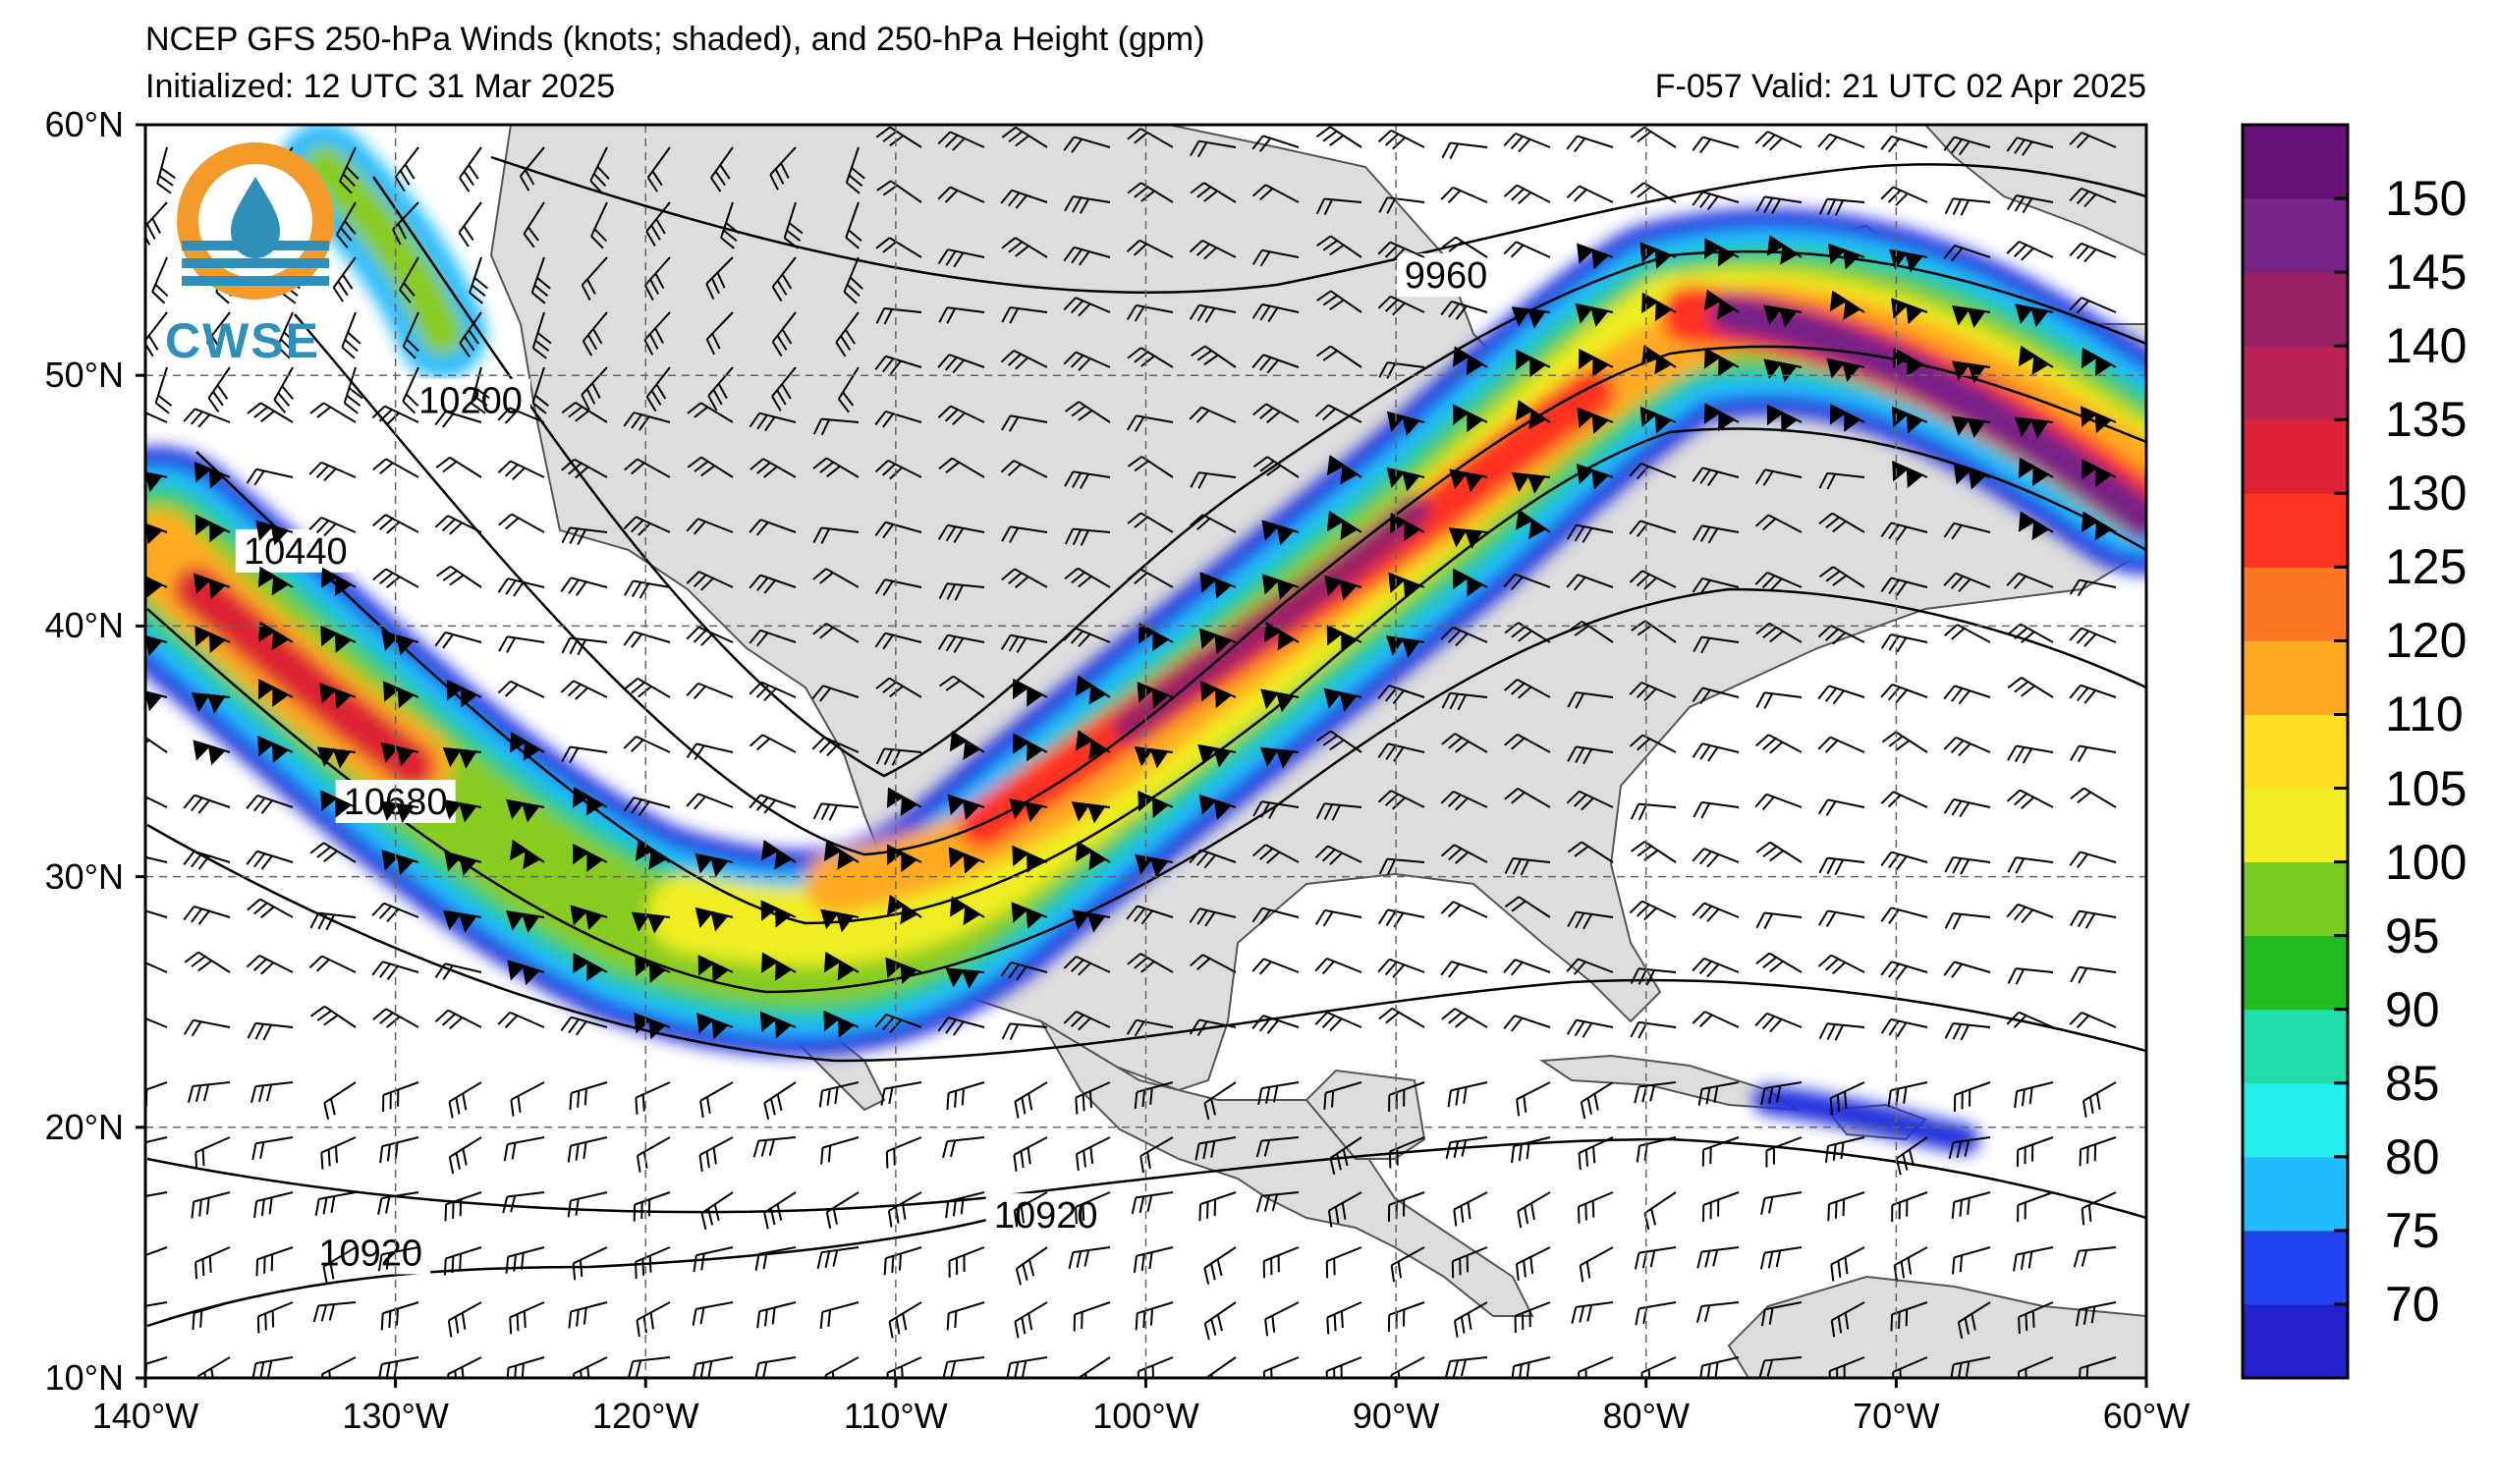  Describe the element at coordinates (1446, 276) in the screenshot. I see `contour-label: 9960` at that location.